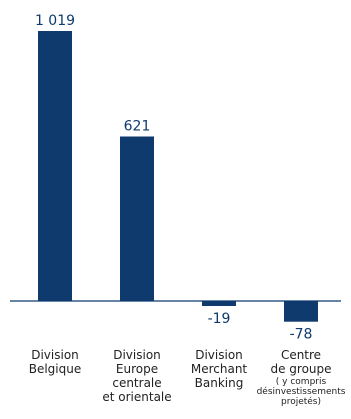 The image size is (351, 419). What do you see at coordinates (301, 355) in the screenshot?
I see `category-label-3-line-0: Centre` at bounding box center [301, 355].